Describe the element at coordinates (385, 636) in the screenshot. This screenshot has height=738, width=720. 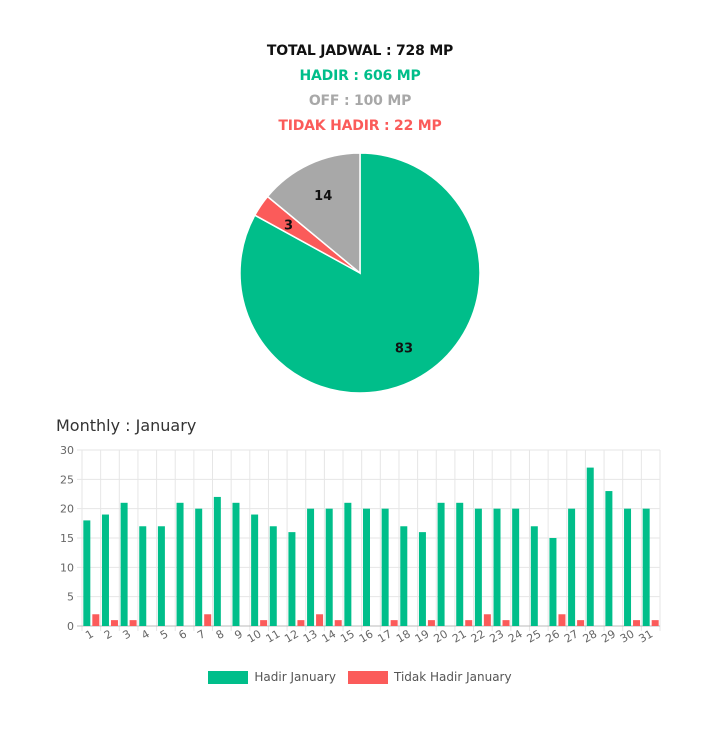
I see `x-tick-label: 17` at that location.